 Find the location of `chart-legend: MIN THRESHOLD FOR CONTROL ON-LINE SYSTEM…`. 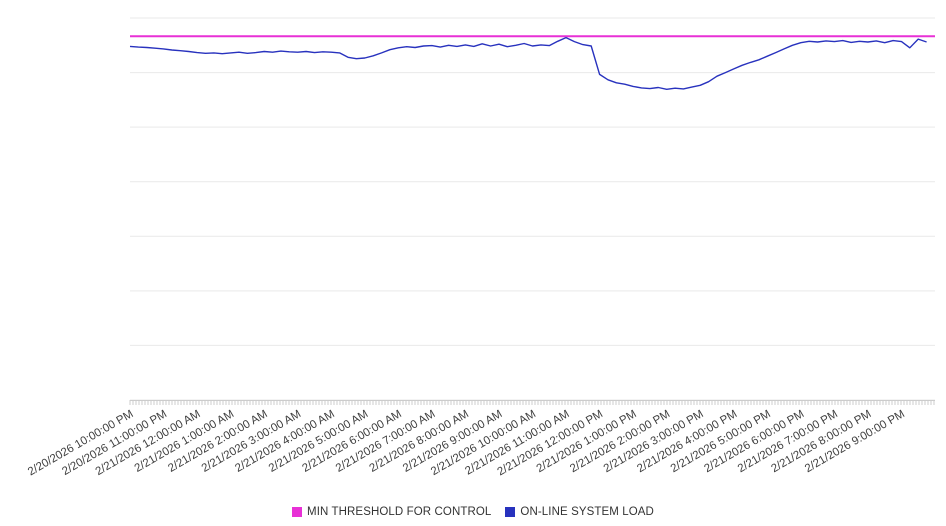

chart-legend: MIN THRESHOLD FOR CONTROL ON-LINE SYSTEM… is located at coordinates (473, 512).